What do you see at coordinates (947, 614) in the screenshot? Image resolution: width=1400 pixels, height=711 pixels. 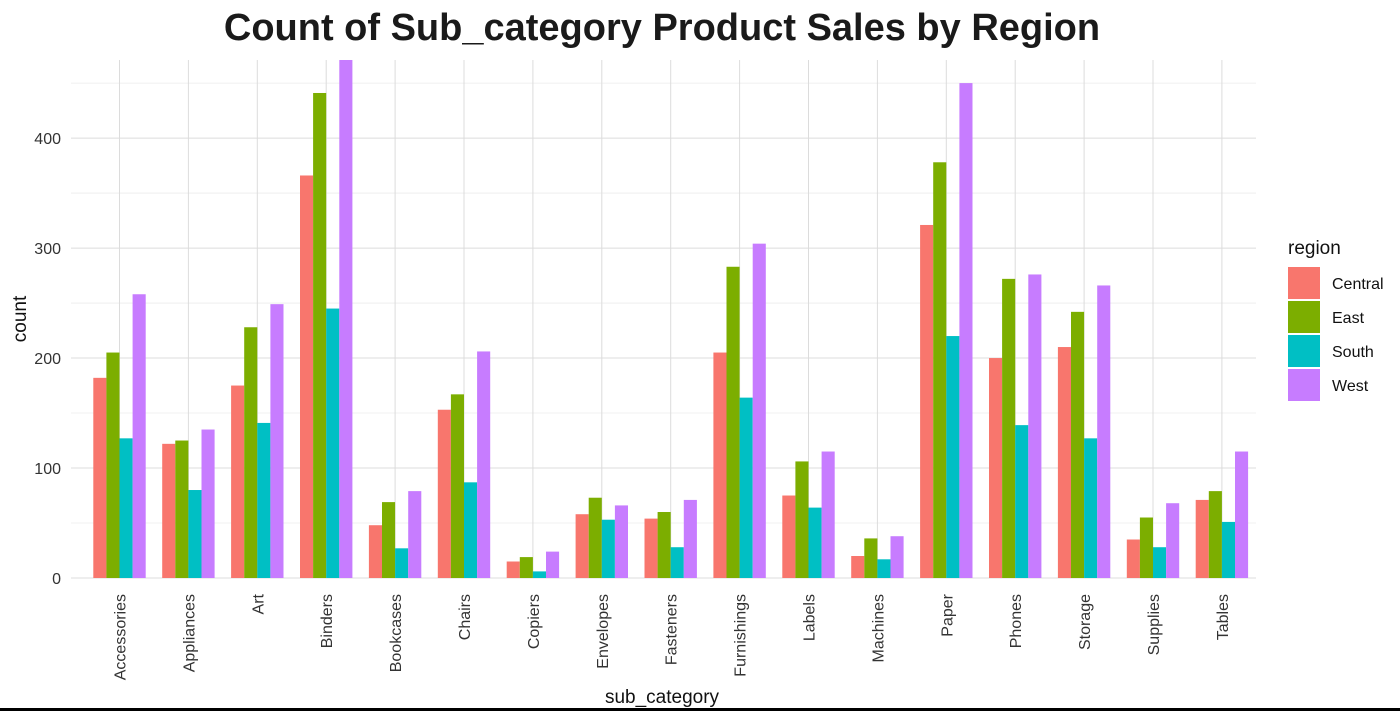 I see `x-tick-label: Paper` at bounding box center [947, 614].